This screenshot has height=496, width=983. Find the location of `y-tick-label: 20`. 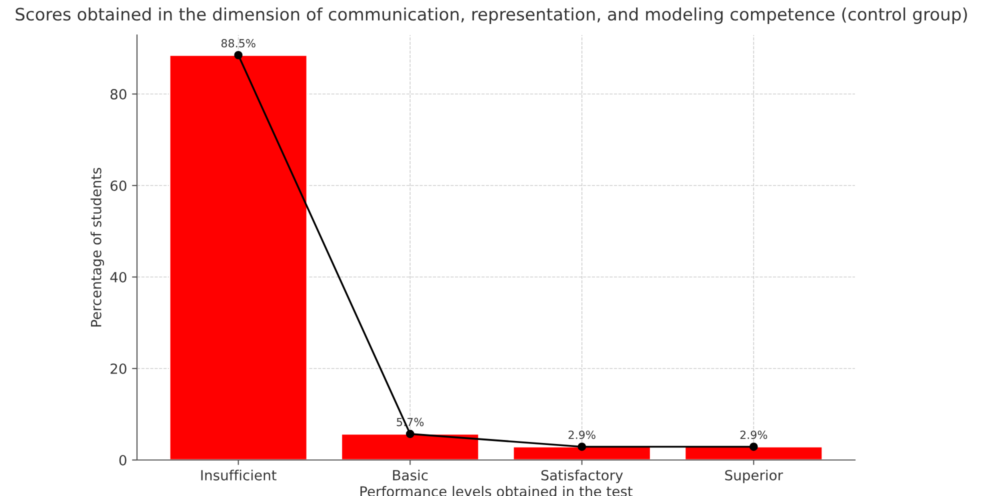

y-tick-label: 20 is located at coordinates (118, 368).